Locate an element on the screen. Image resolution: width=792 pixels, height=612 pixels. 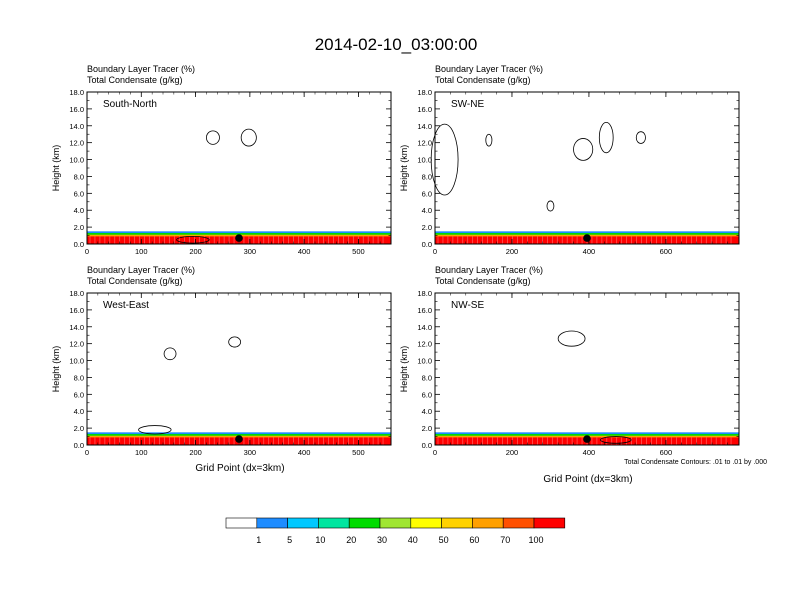
colorbar-label: 70 is located at coordinates (505, 540).